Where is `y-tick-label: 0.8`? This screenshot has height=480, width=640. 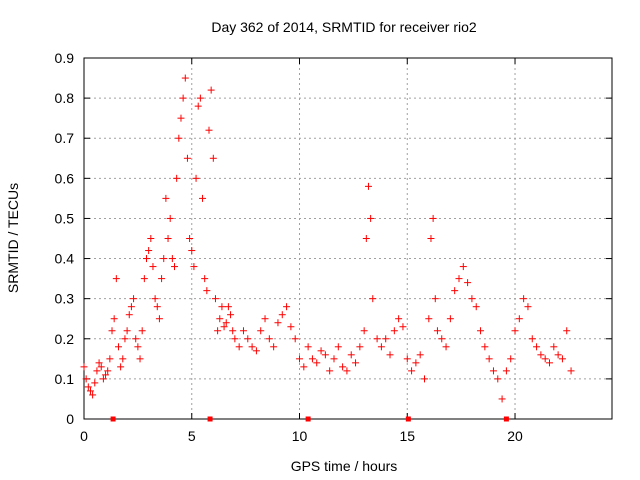
y-tick-label: 0.8 is located at coordinates (65, 98).